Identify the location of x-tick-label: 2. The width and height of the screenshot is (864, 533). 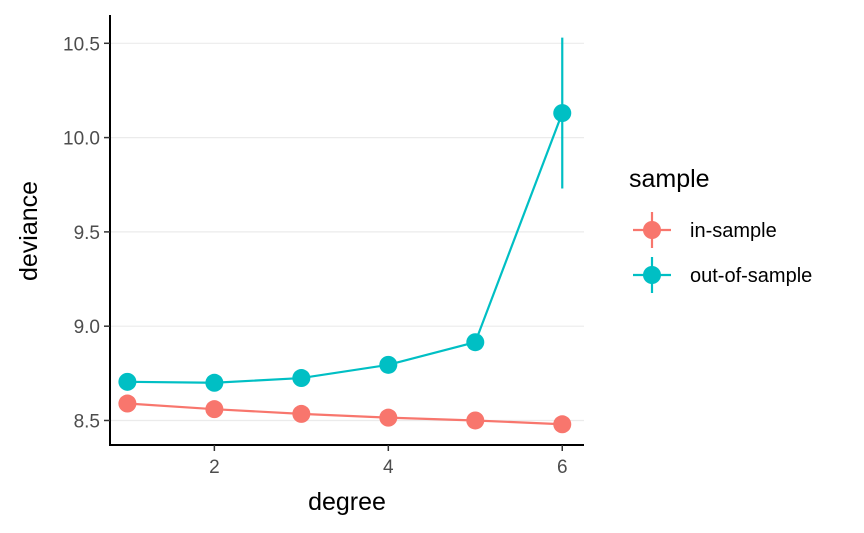
(214, 467).